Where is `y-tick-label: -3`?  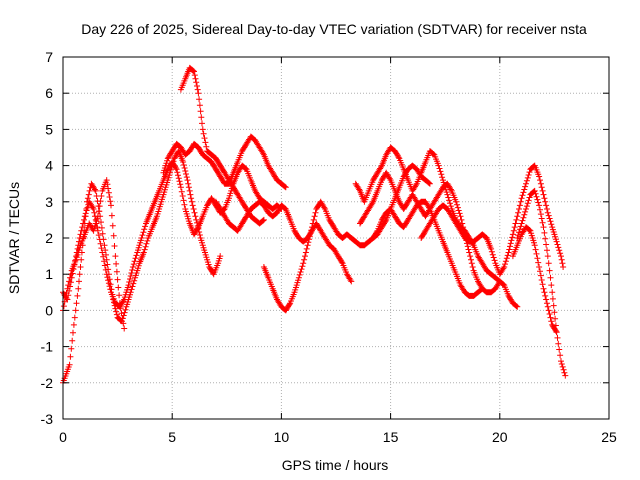
y-tick-label: -3 is located at coordinates (47, 419).